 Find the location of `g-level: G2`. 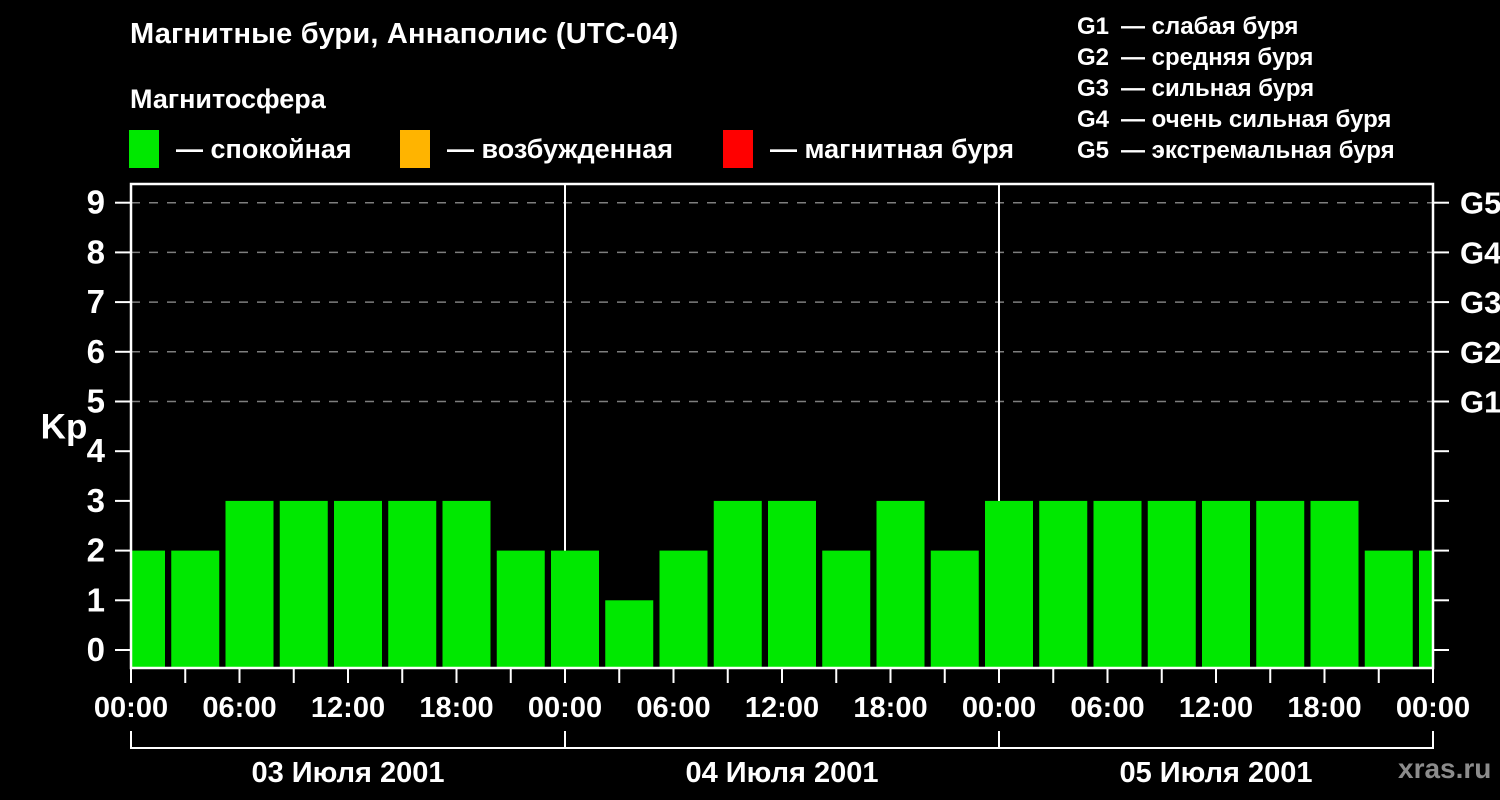

g-level: G2 is located at coordinates (1093, 57).